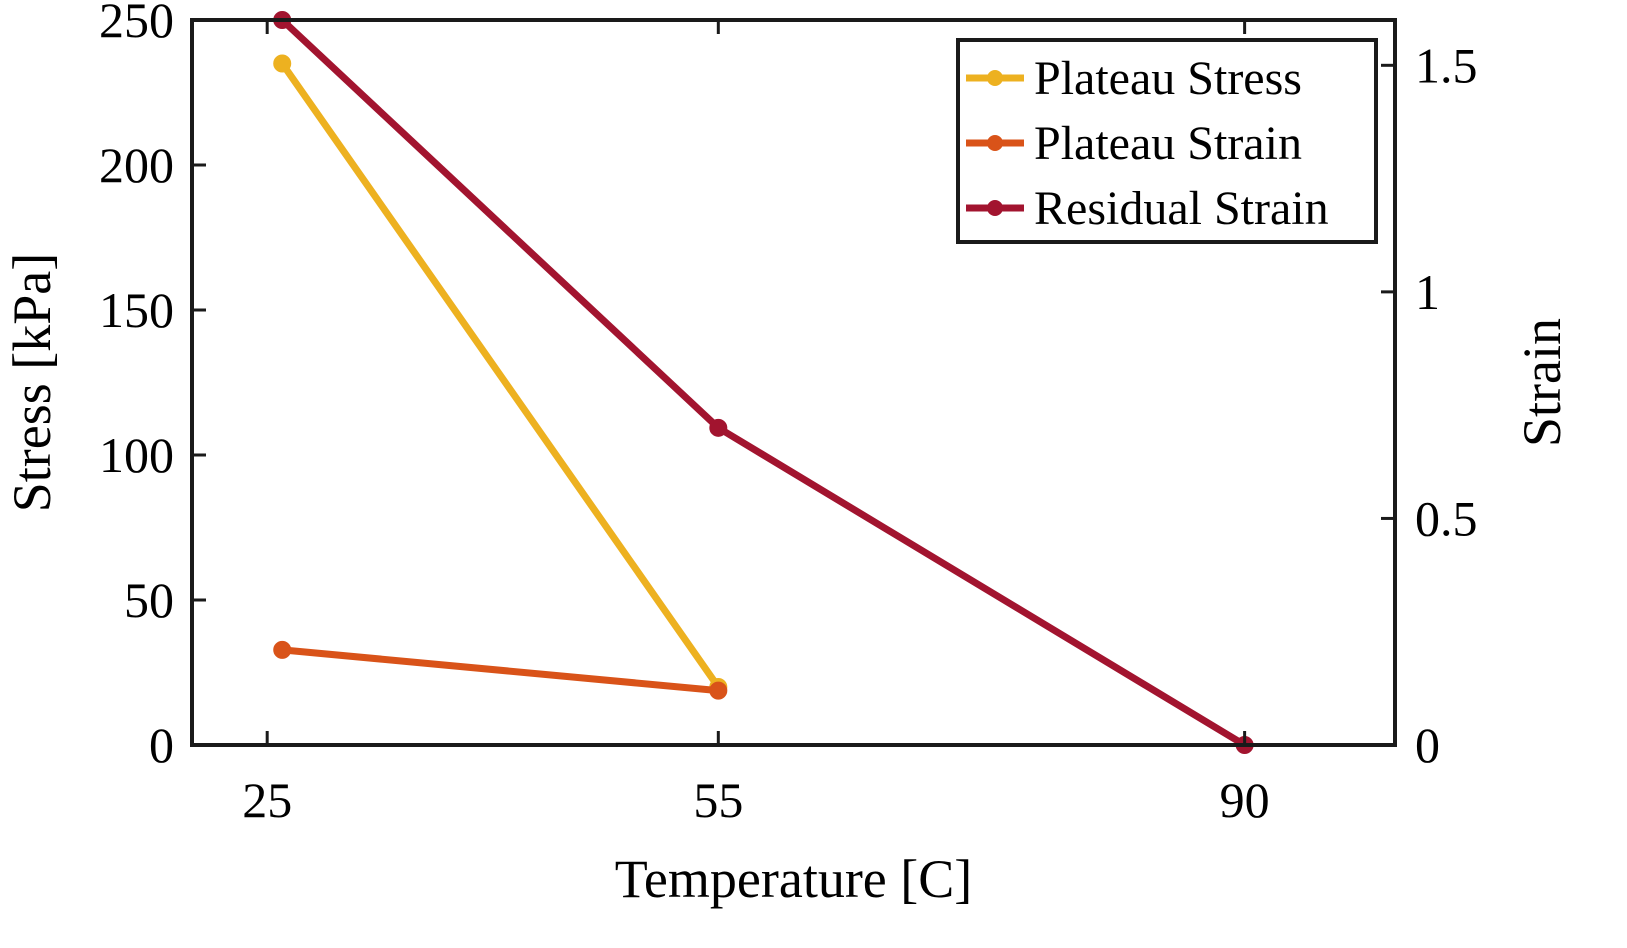  What do you see at coordinates (1427, 292) in the screenshot?
I see `y-right-tick-label: 1` at bounding box center [1427, 292].